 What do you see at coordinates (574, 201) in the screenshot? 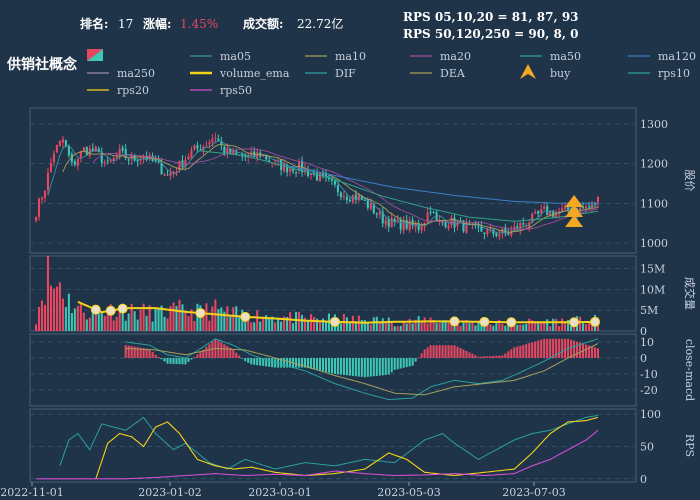
I see `buy-signal-marker` at bounding box center [574, 201].